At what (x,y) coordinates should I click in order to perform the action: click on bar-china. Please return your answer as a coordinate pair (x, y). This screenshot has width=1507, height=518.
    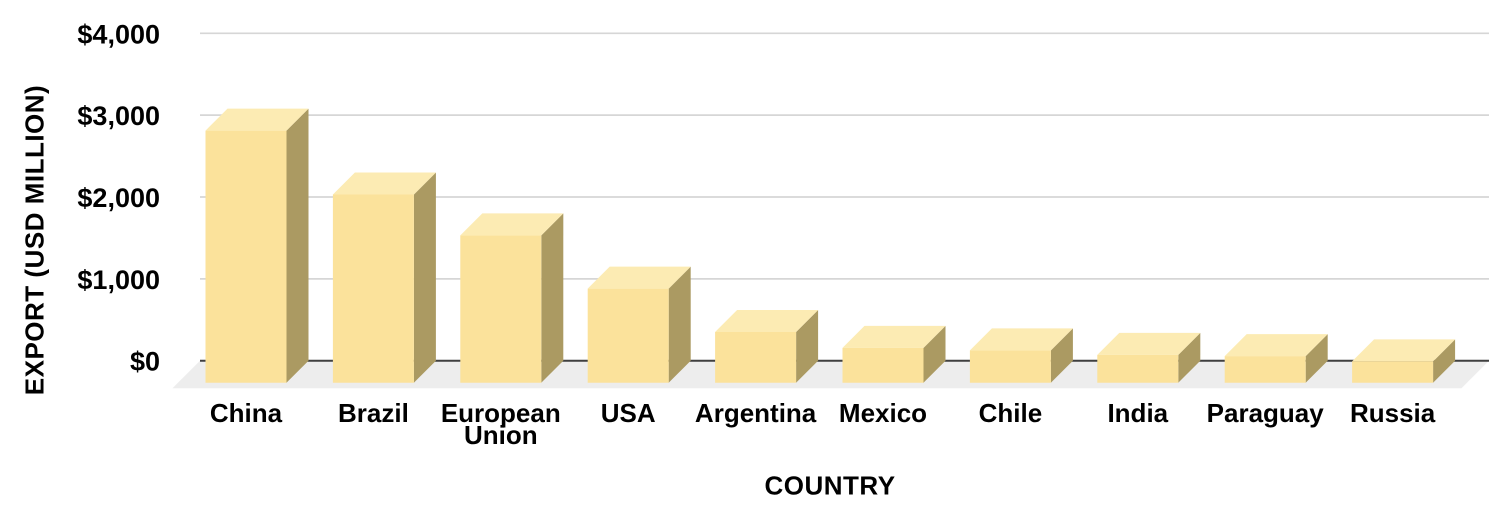
    Looking at the image, I should click on (257, 245).